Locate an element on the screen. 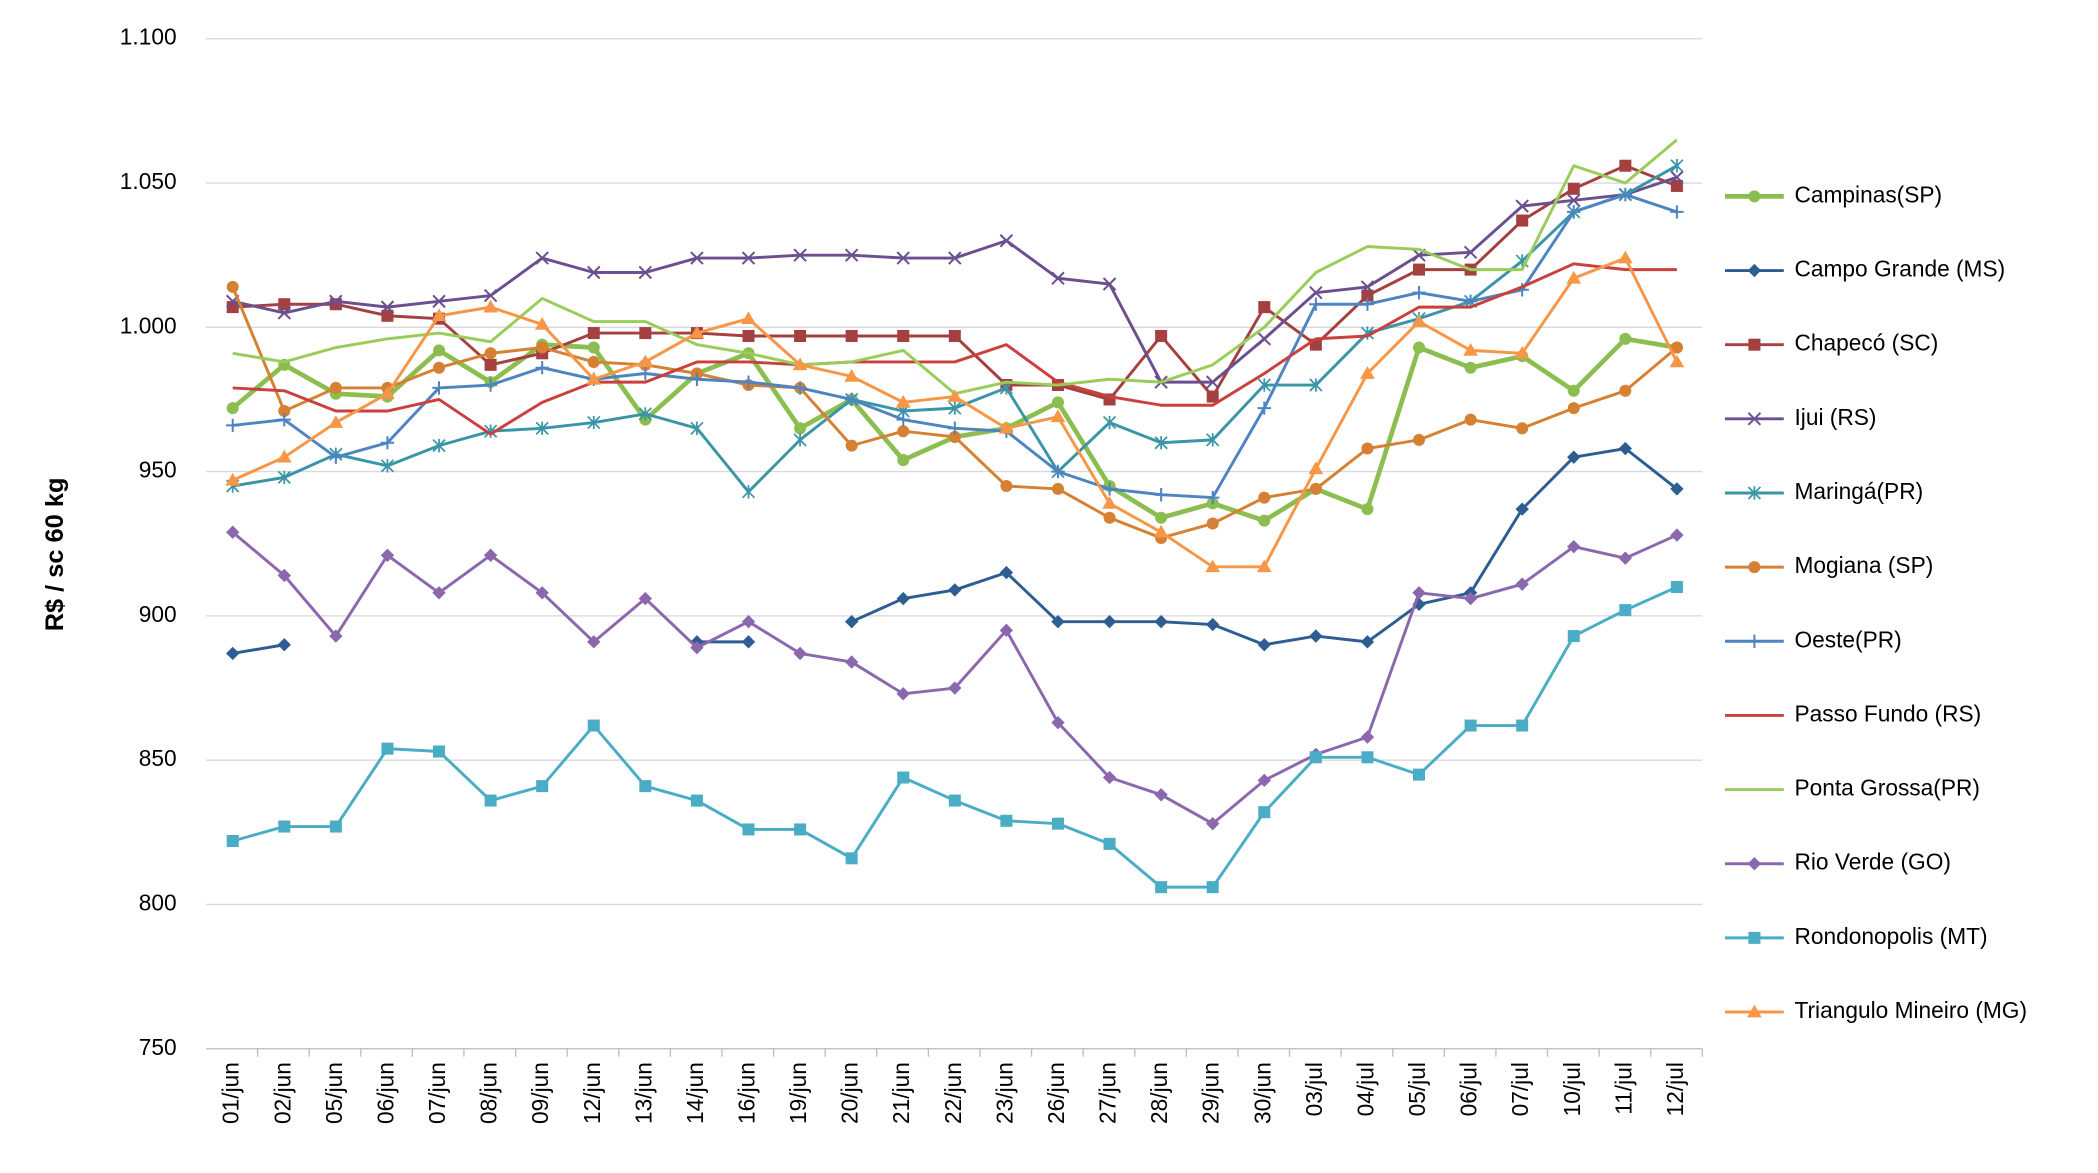 The height and width of the screenshot is (1173, 2098). x-tick-label: 22/jun is located at coordinates (953, 1093).